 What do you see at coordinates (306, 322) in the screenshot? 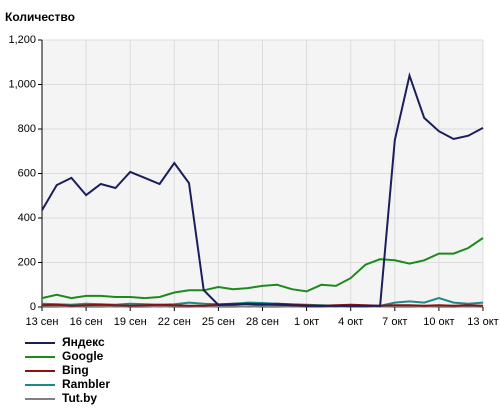
I see `x-tick-label: 1 окт` at bounding box center [306, 322].